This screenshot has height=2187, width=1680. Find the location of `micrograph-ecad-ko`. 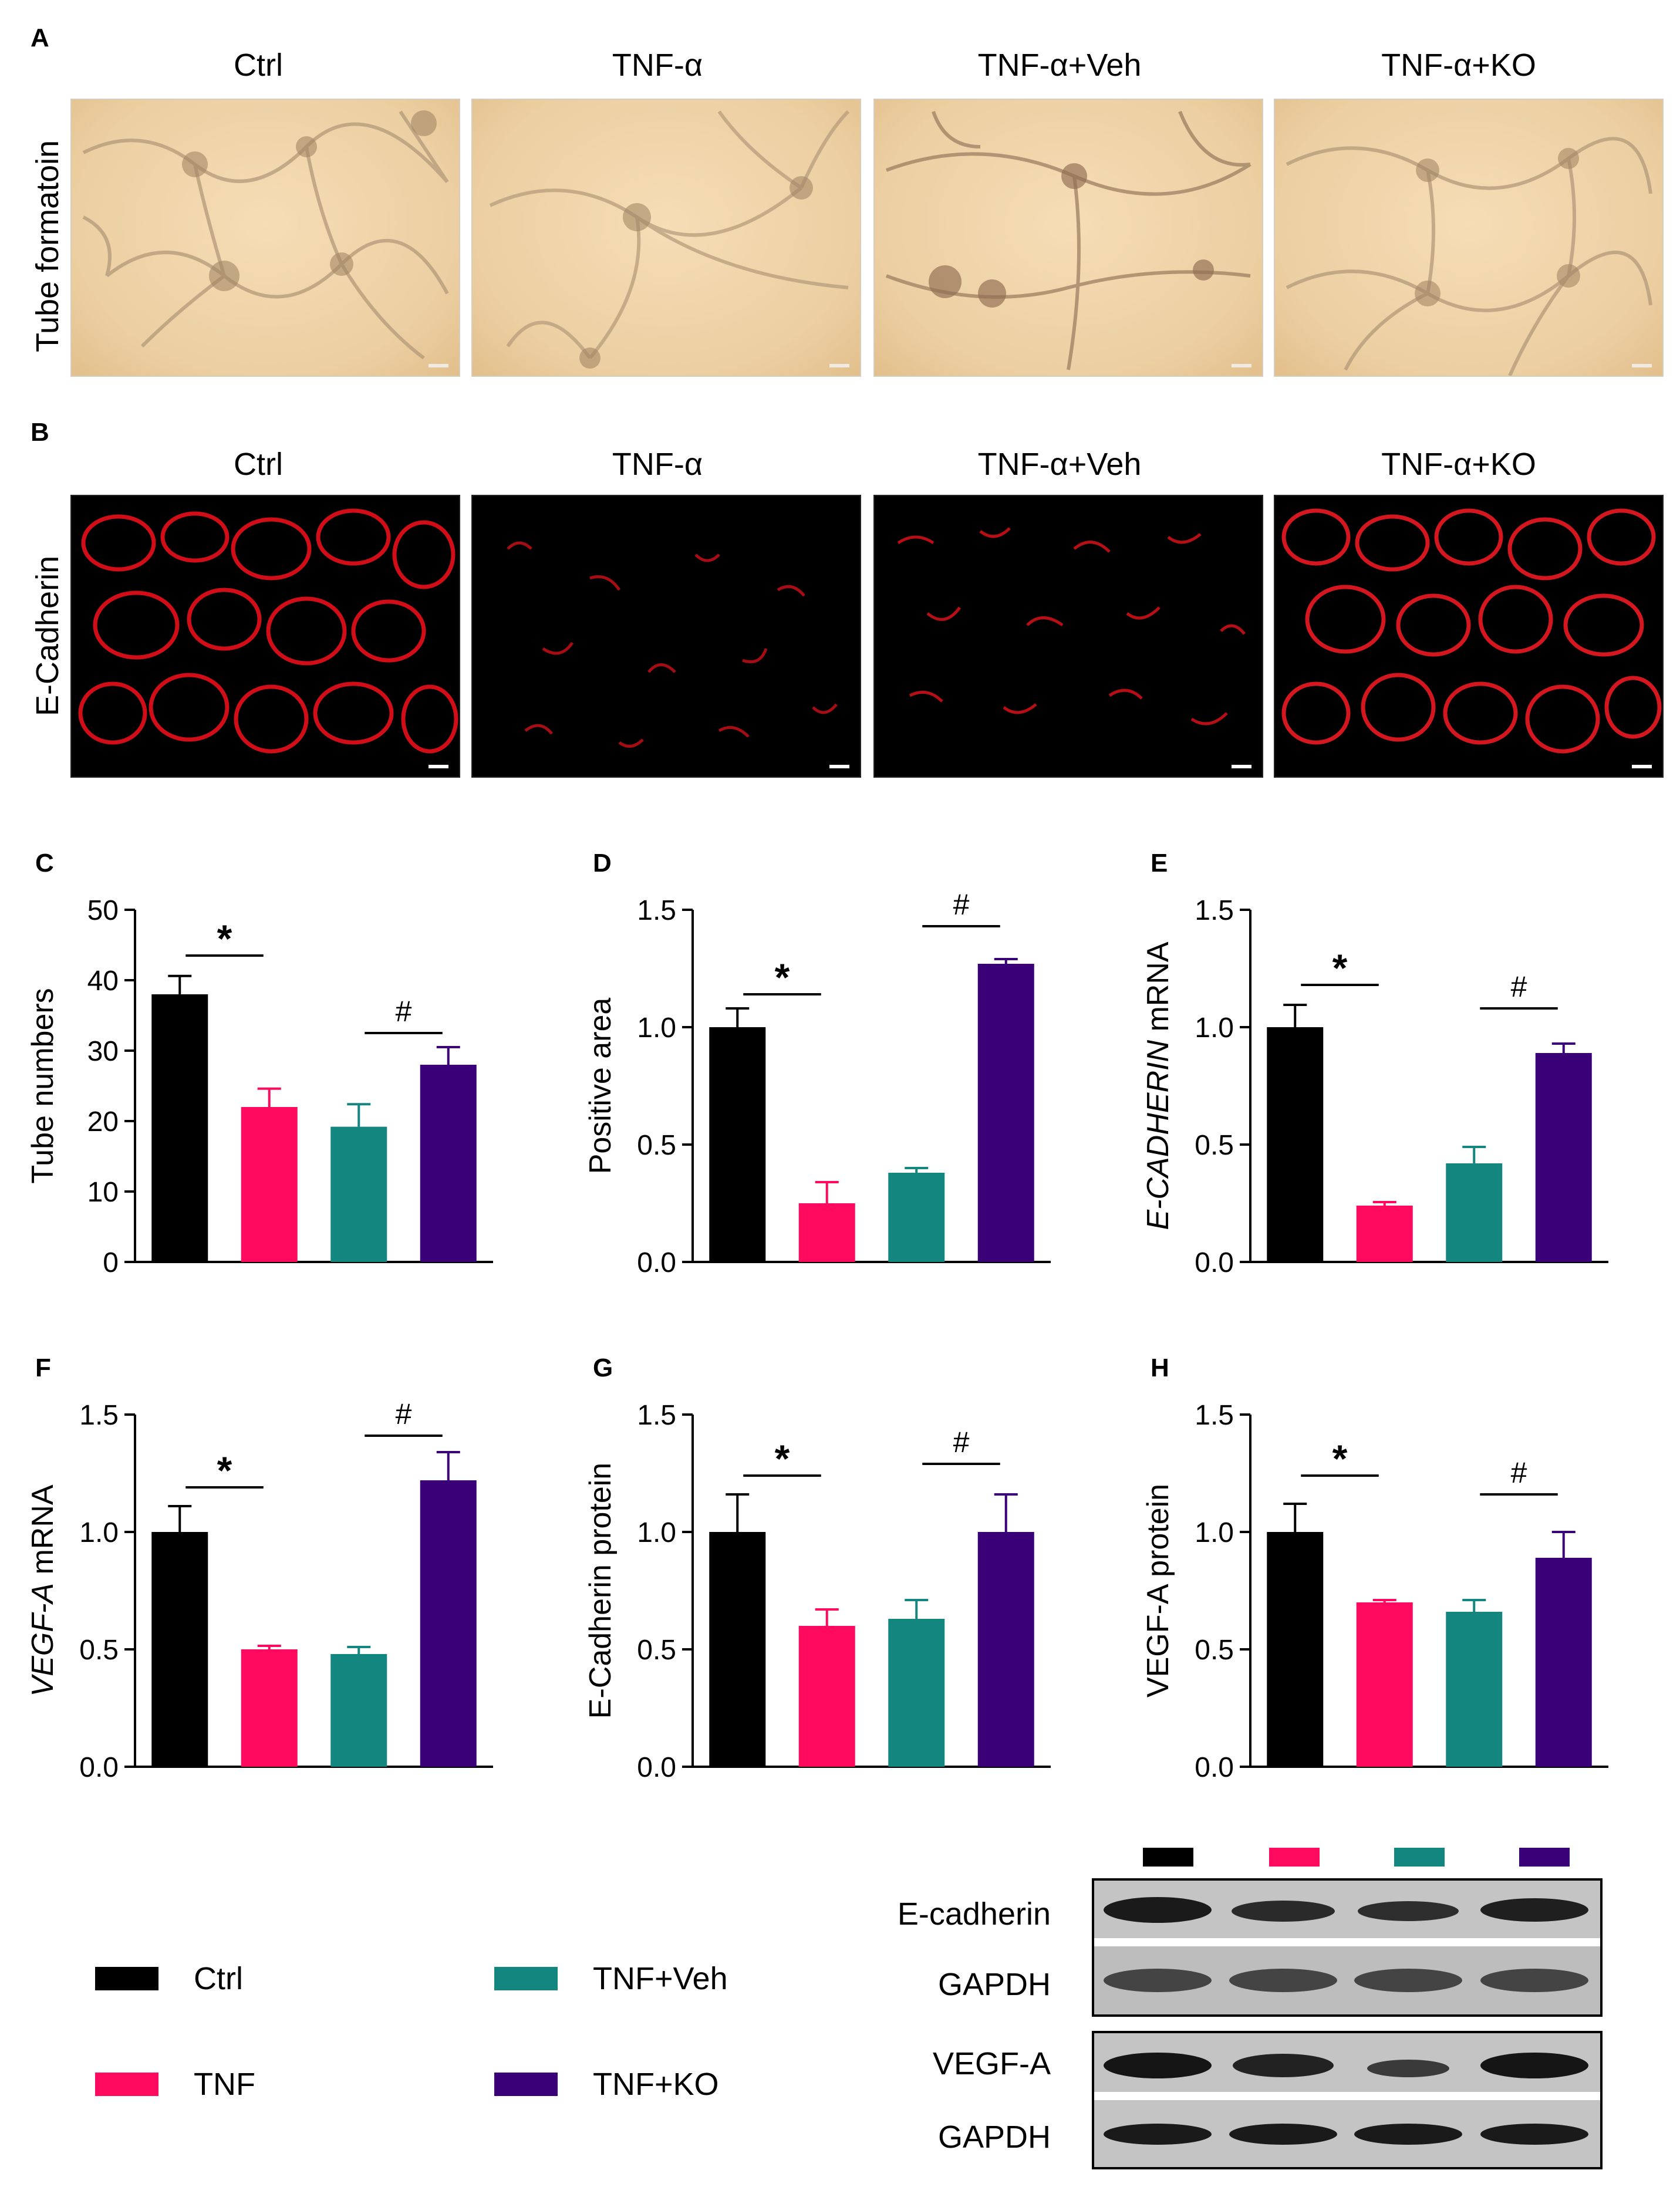

micrograph-ecad-ko is located at coordinates (1469, 636).